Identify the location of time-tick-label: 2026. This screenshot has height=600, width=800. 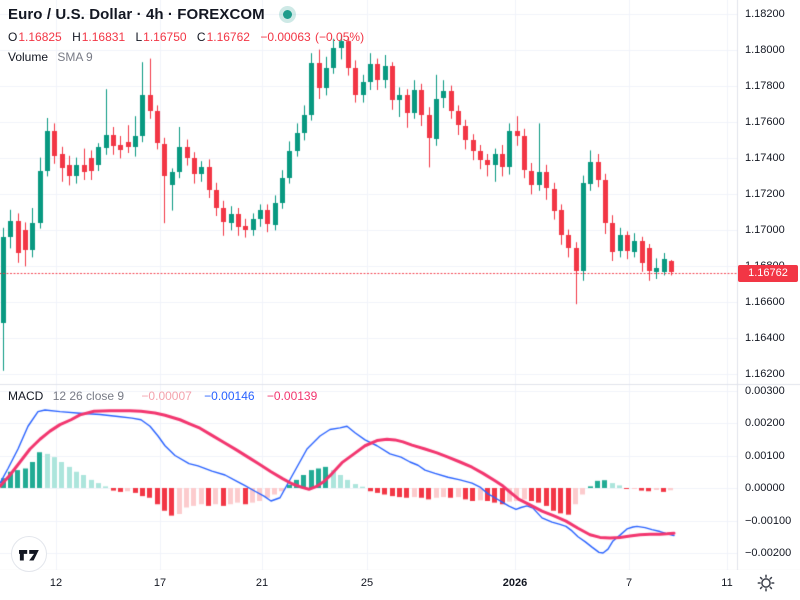
(515, 583).